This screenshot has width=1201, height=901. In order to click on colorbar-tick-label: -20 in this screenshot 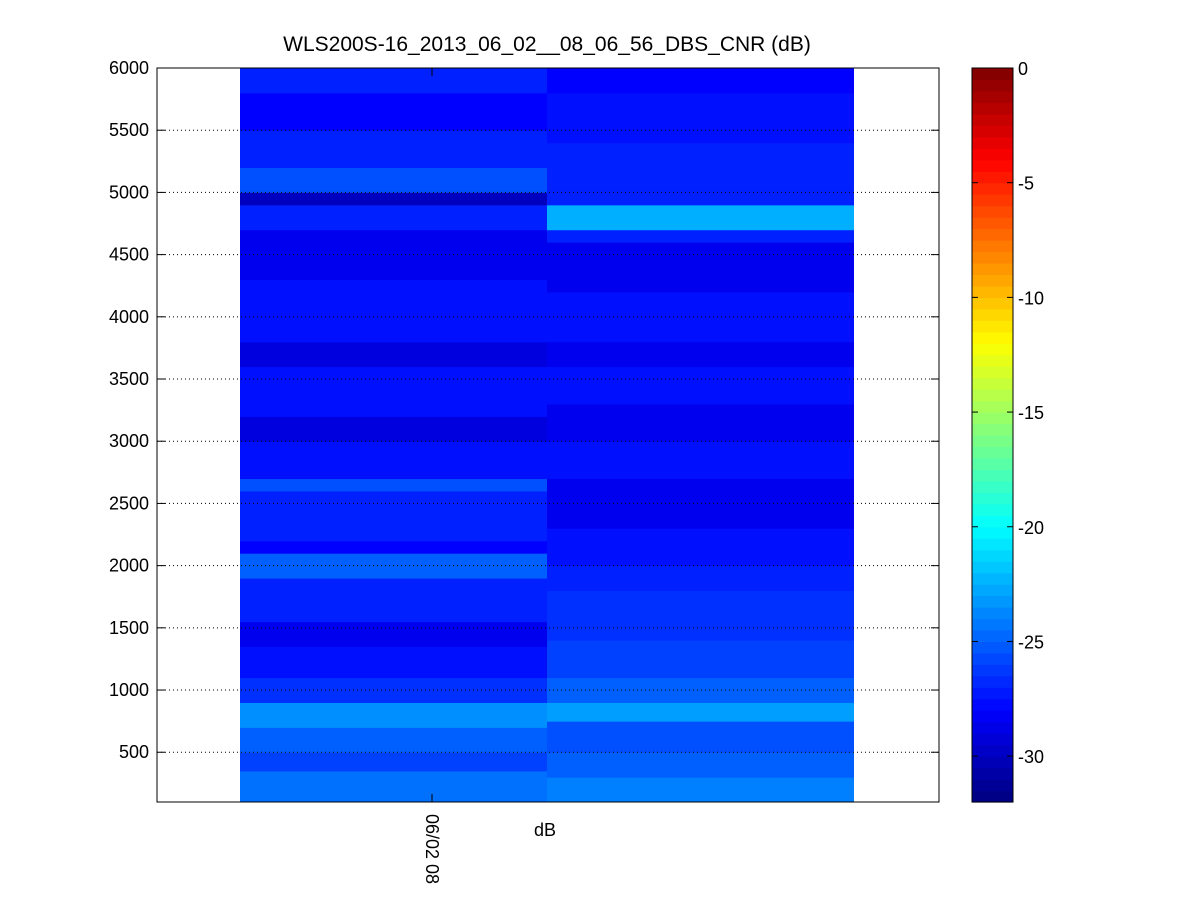, I will do `click(1031, 528)`.